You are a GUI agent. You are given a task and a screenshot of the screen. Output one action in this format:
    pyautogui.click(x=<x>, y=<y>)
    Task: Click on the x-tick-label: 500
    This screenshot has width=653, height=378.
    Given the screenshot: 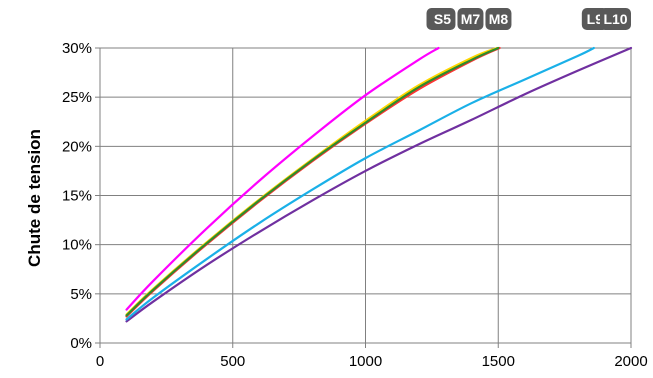 What is the action you would take?
    pyautogui.click(x=232, y=361)
    